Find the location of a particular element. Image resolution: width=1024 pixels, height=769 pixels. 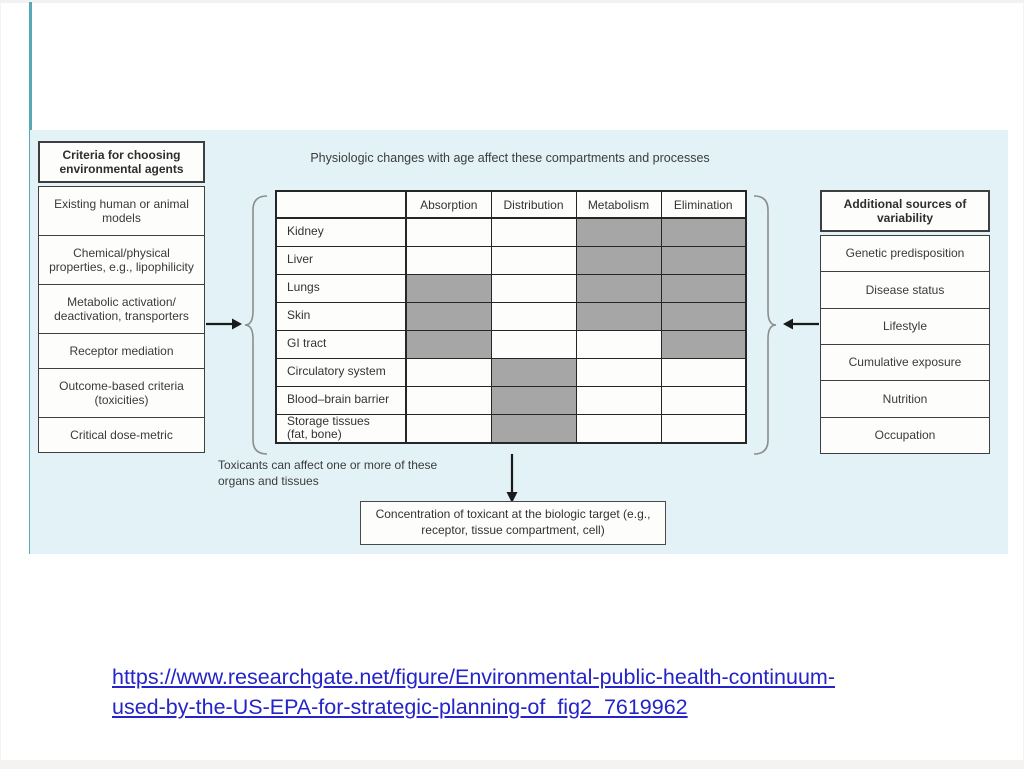

variability-item-2: Lifestyle is located at coordinates (905, 327).